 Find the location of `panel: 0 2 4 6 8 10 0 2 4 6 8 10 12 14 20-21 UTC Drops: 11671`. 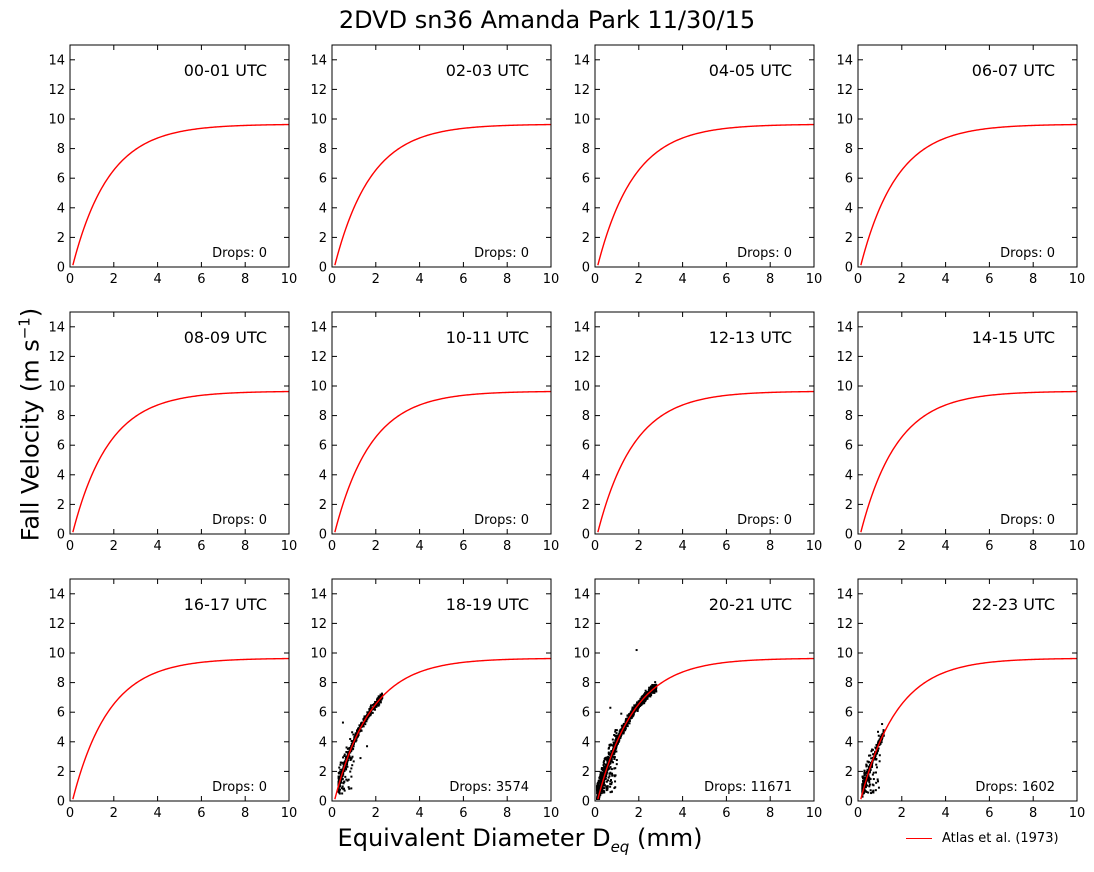

panel: 0 2 4 6 8 10 0 2 4 6 8 10 12 14 20-21 UTC Drops: 11671 is located at coordinates (697, 699).